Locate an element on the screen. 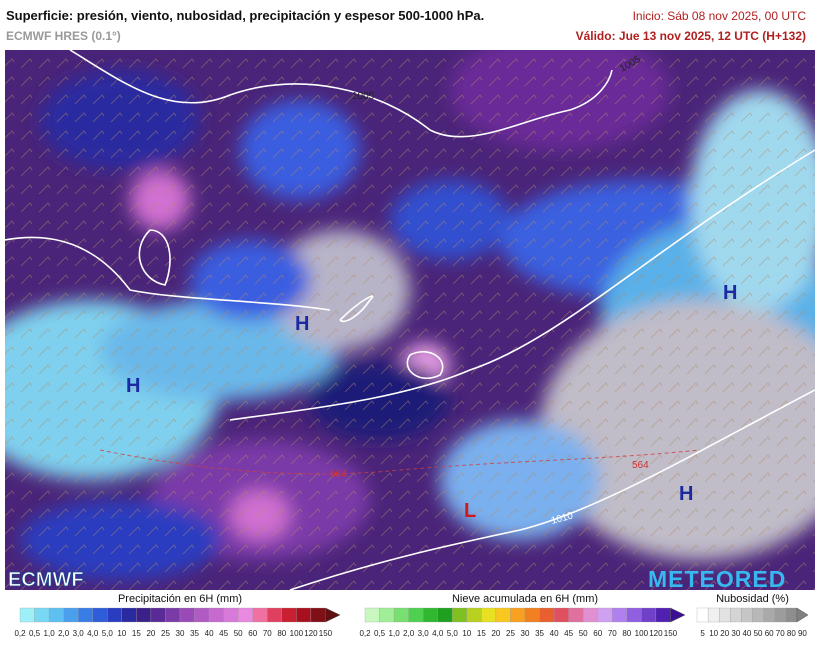  legend-label: 25 is located at coordinates (165, 633).